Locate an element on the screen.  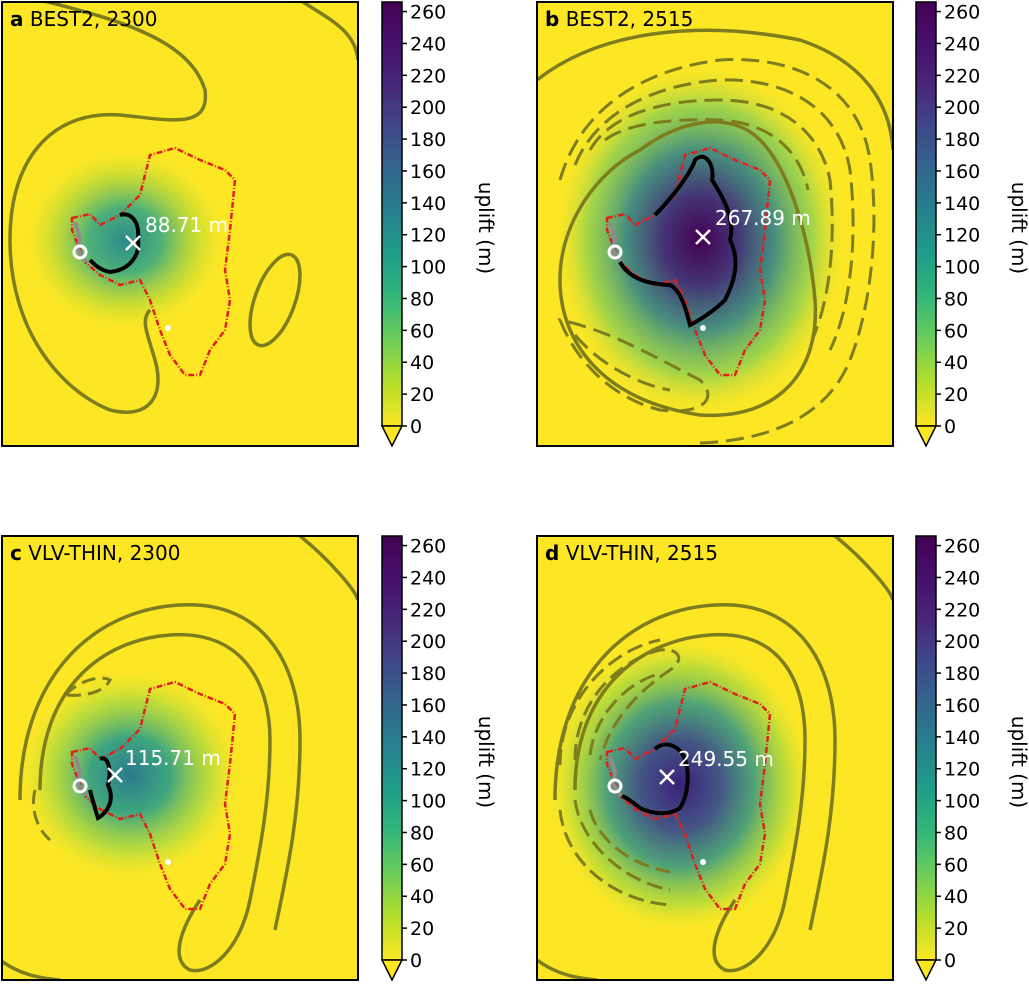
panel-title: b BEST2, 2515 is located at coordinates (619, 19).